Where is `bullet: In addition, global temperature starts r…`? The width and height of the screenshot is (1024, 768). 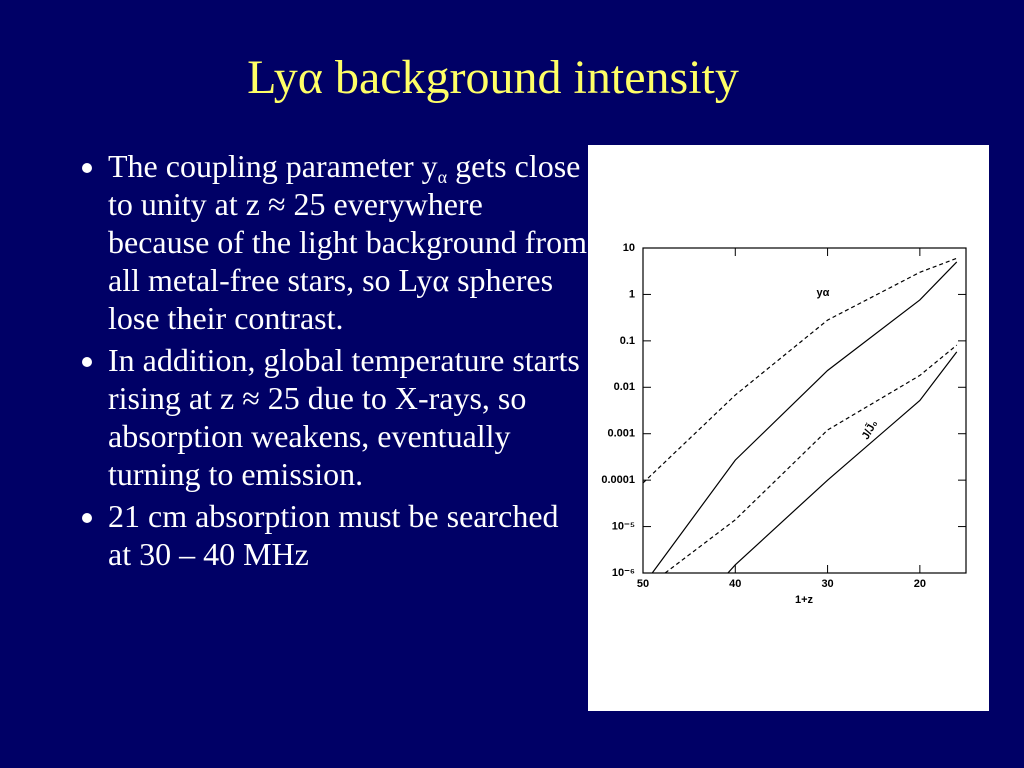
bullet: In addition, global temperature starts r… is located at coordinates (348, 417).